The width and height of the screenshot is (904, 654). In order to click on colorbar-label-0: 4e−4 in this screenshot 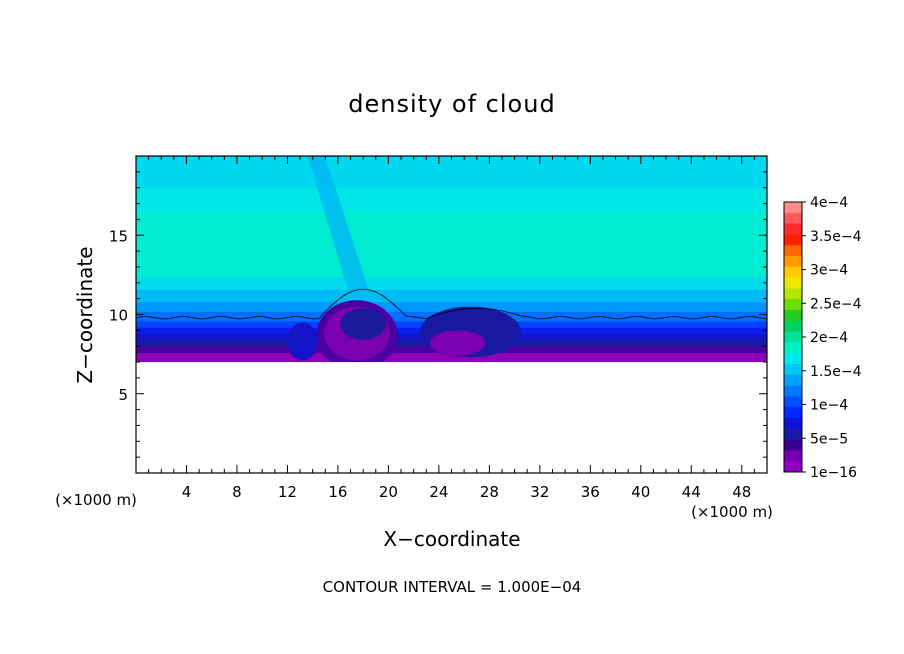, I will do `click(829, 203)`.